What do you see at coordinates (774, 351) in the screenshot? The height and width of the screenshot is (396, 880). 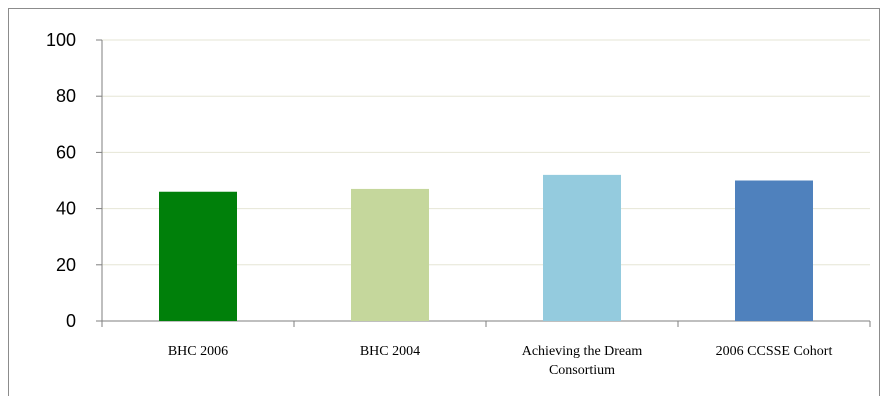 I see `x-tick-label: 2006 CCSSE Cohort` at bounding box center [774, 351].